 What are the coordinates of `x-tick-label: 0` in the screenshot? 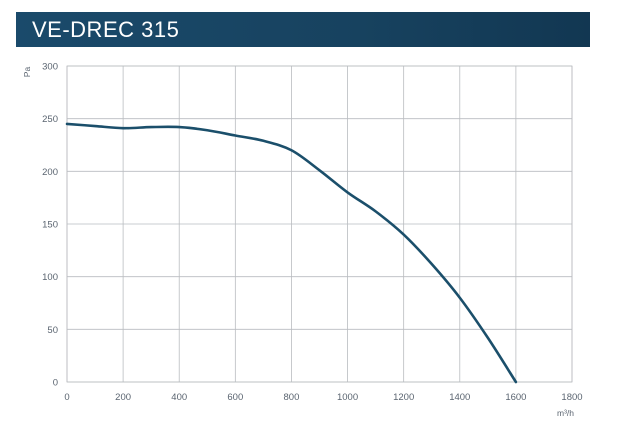 It's located at (66, 397).